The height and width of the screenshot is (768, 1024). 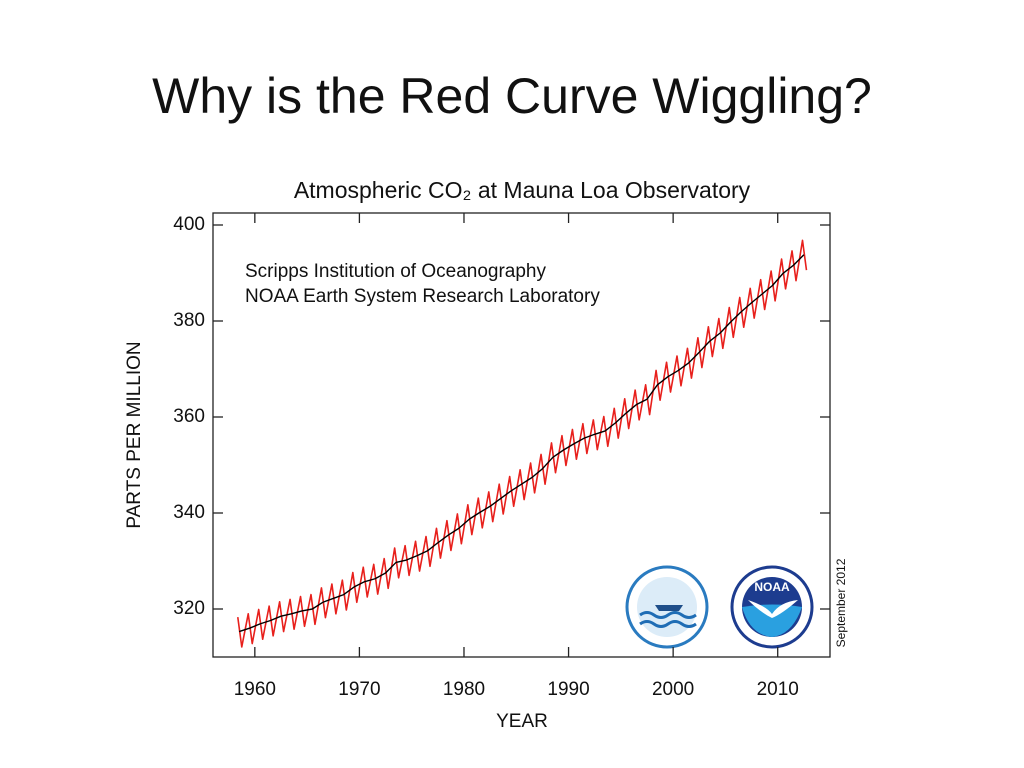 I want to click on x-tick-label: 1960, so click(x=255, y=689).